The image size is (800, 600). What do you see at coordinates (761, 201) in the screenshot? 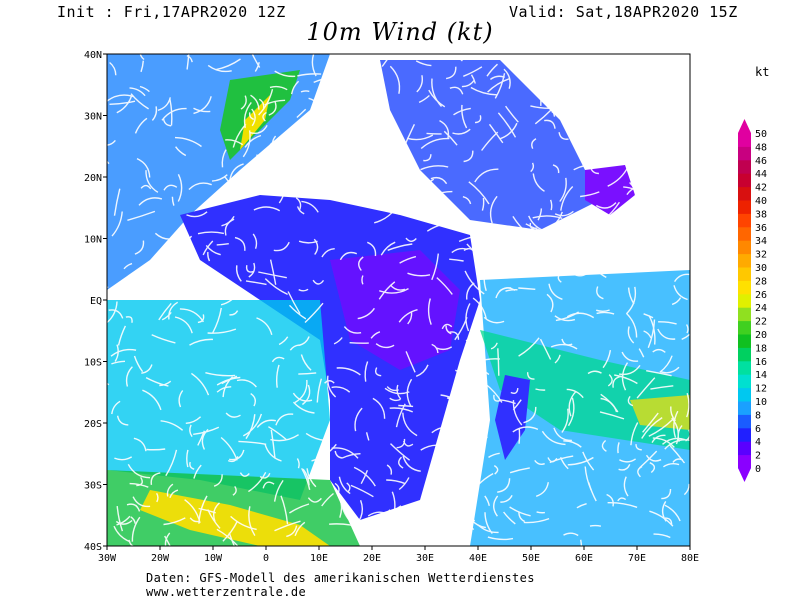
I see `colorbar-level-label: 40` at bounding box center [761, 201].